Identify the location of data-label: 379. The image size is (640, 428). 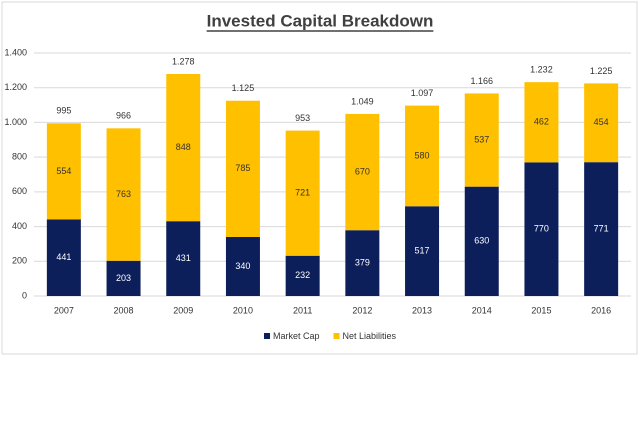
(362, 262).